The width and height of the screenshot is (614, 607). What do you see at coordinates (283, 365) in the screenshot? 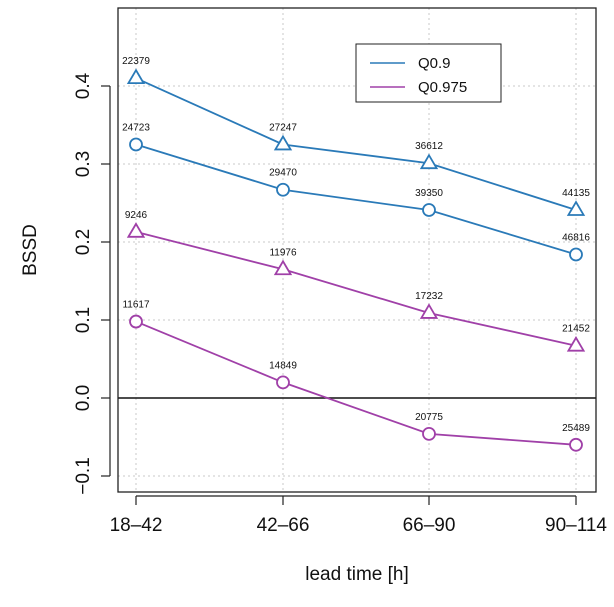
I see `data-label-s4-1: 14849` at bounding box center [283, 365].